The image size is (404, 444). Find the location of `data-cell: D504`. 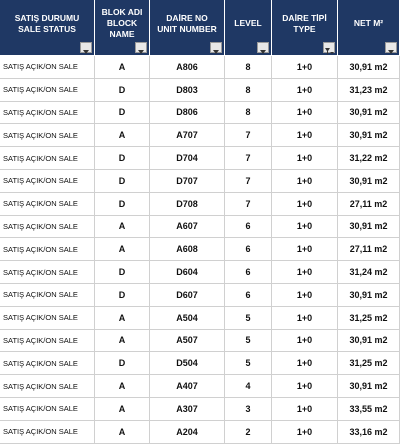

data-cell: D504 is located at coordinates (187, 364).